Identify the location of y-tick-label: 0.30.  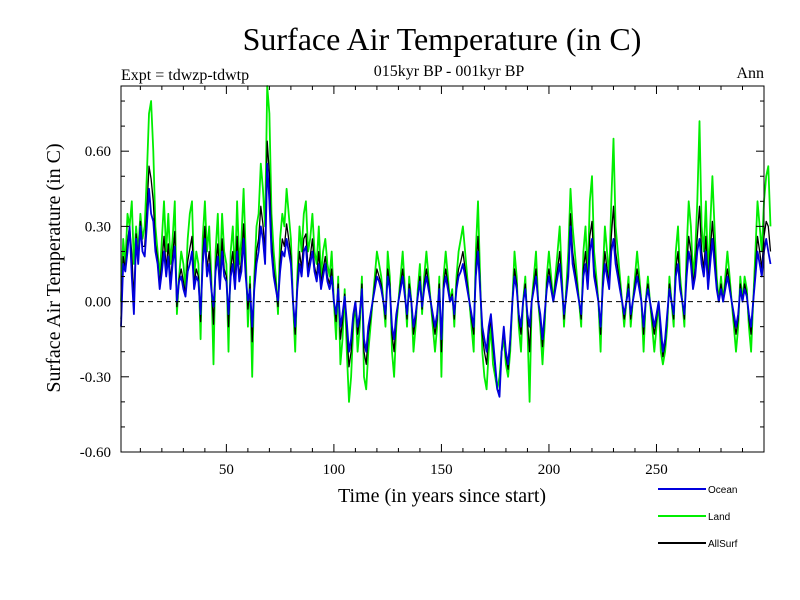
(98, 227).